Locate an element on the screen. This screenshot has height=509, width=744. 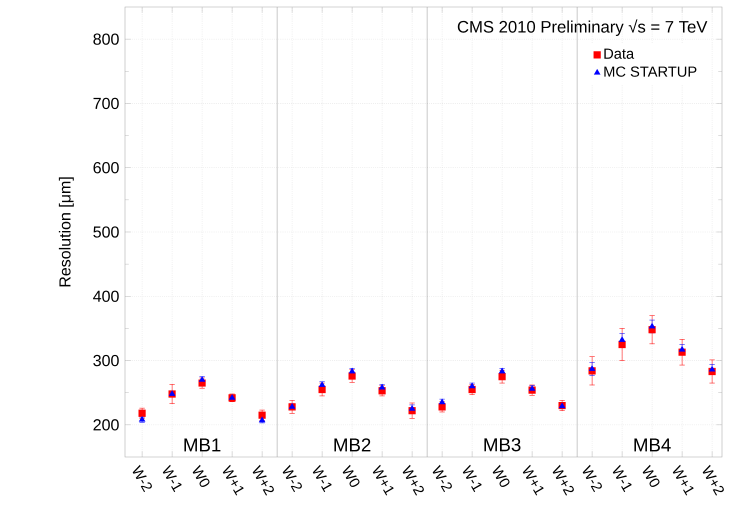
y-tick-label: 600 is located at coordinates (106, 168).